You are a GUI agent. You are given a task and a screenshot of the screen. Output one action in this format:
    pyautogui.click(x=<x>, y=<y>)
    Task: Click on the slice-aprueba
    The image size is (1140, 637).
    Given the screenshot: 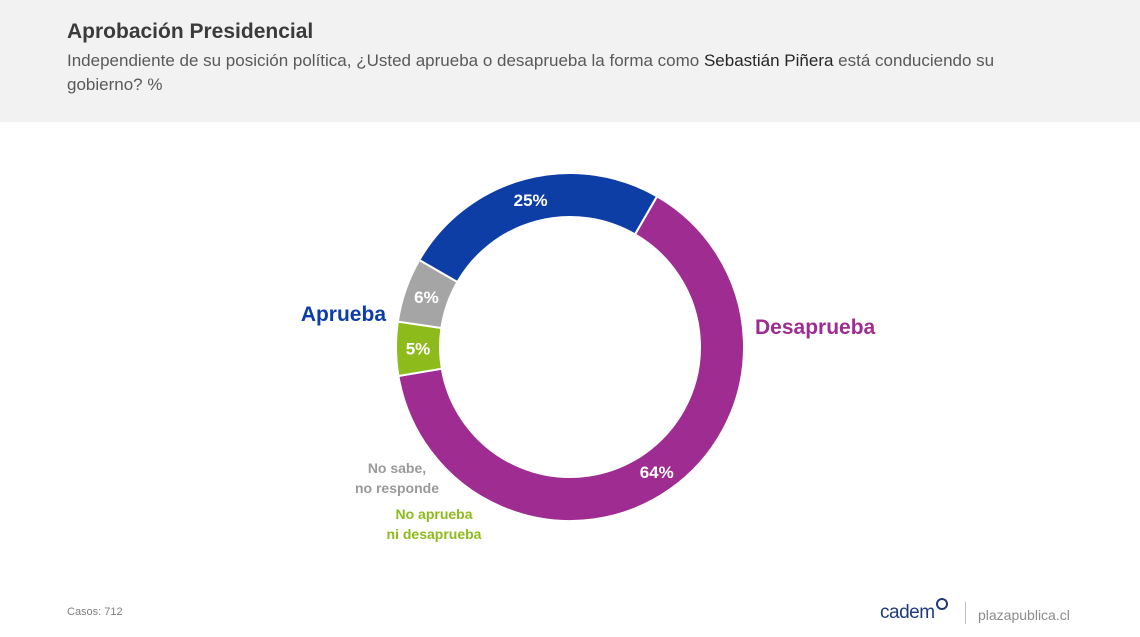 What is the action you would take?
    pyautogui.click(x=538, y=228)
    